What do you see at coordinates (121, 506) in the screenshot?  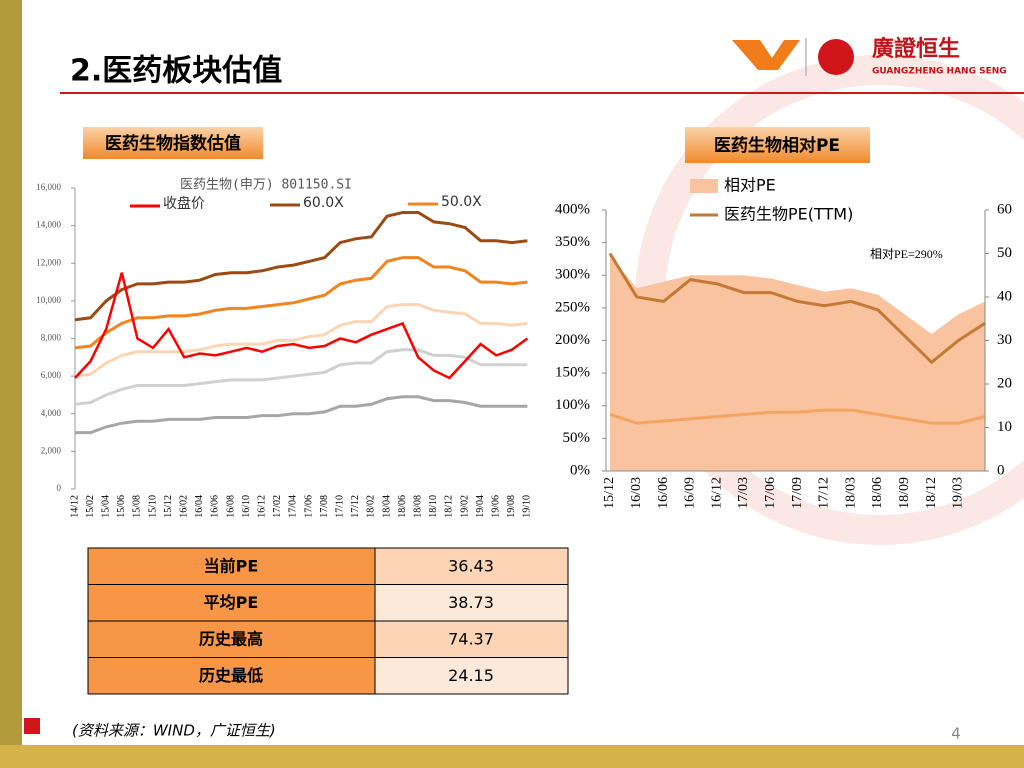 I see `x-tick-label: 15/06` at bounding box center [121, 506].